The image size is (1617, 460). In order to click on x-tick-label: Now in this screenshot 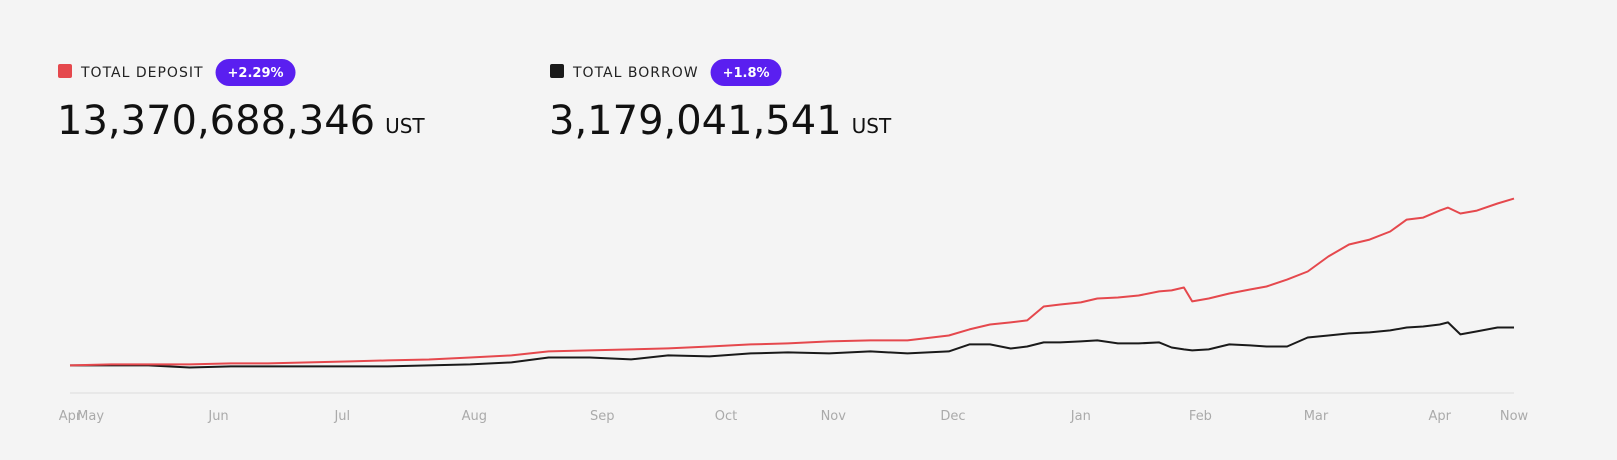, I will do `click(1514, 416)`.